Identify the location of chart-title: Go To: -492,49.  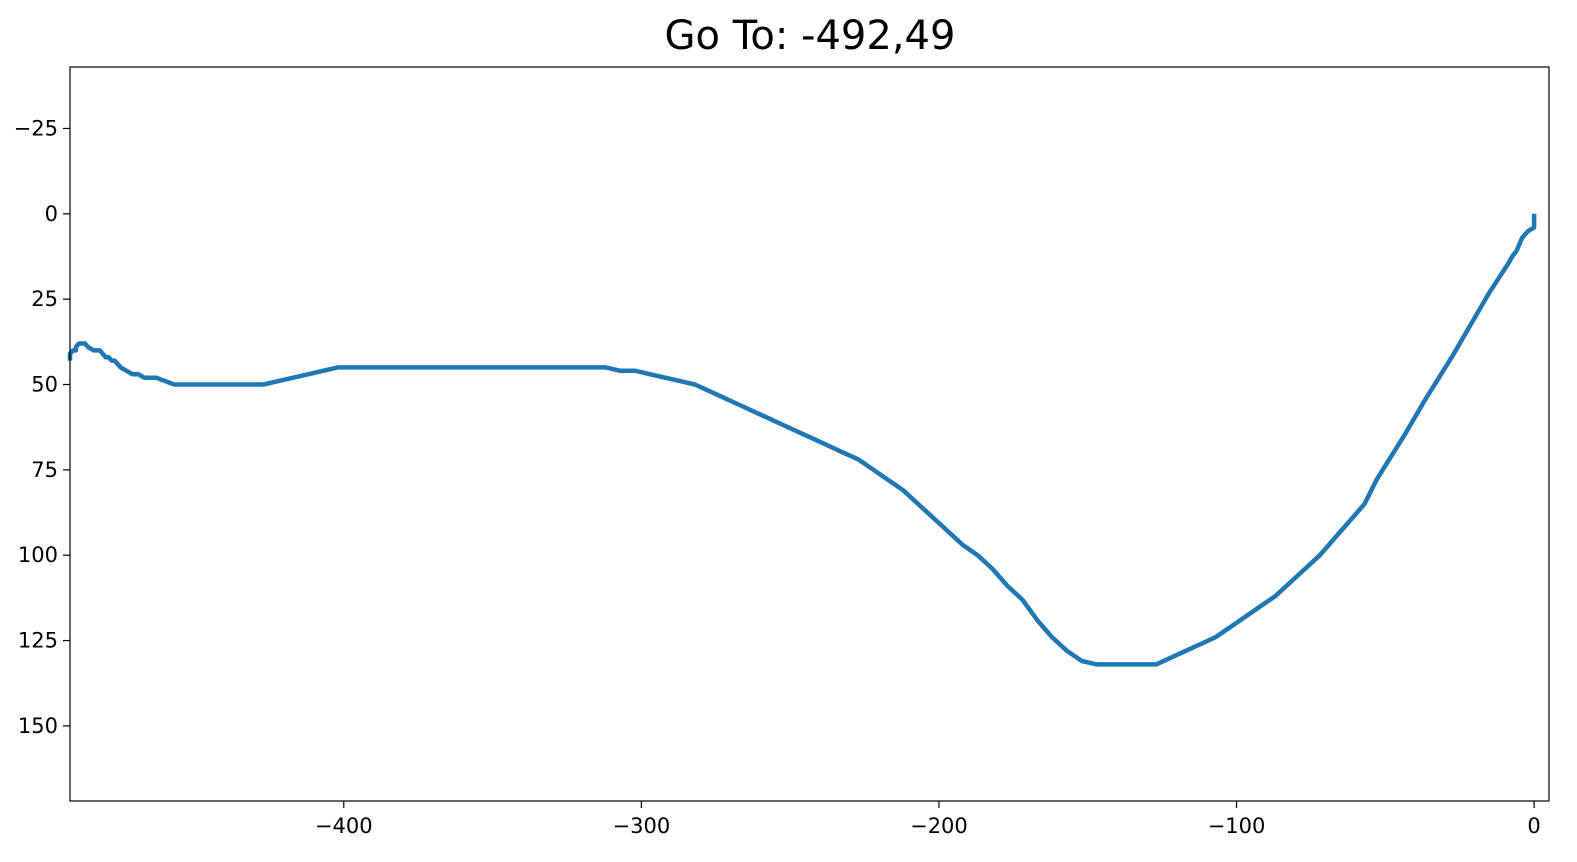
(810, 36).